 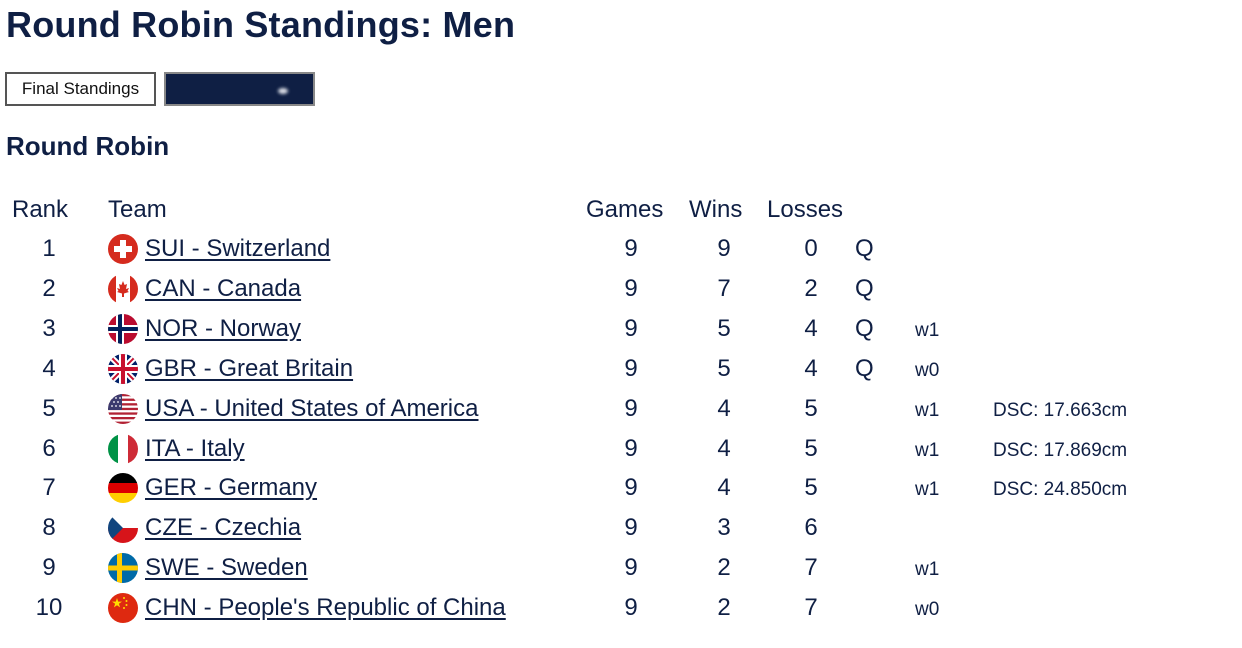 What do you see at coordinates (137, 209) in the screenshot?
I see `header-team: Team` at bounding box center [137, 209].